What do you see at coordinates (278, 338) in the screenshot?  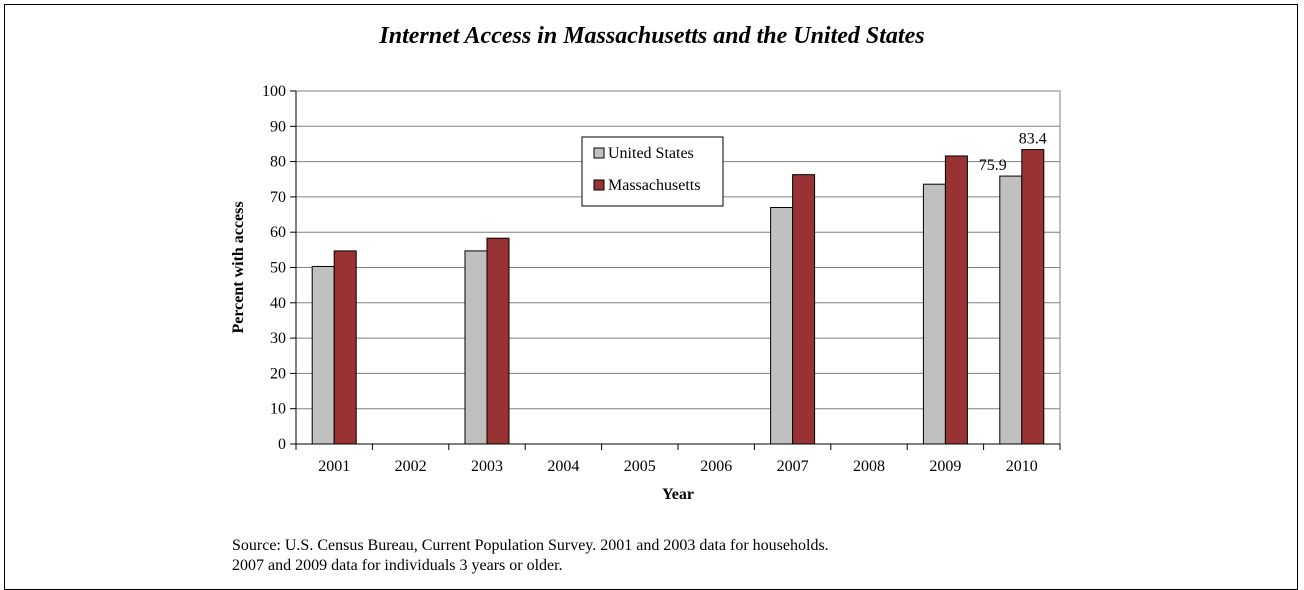 I see `y-tick-label: 30` at bounding box center [278, 338].